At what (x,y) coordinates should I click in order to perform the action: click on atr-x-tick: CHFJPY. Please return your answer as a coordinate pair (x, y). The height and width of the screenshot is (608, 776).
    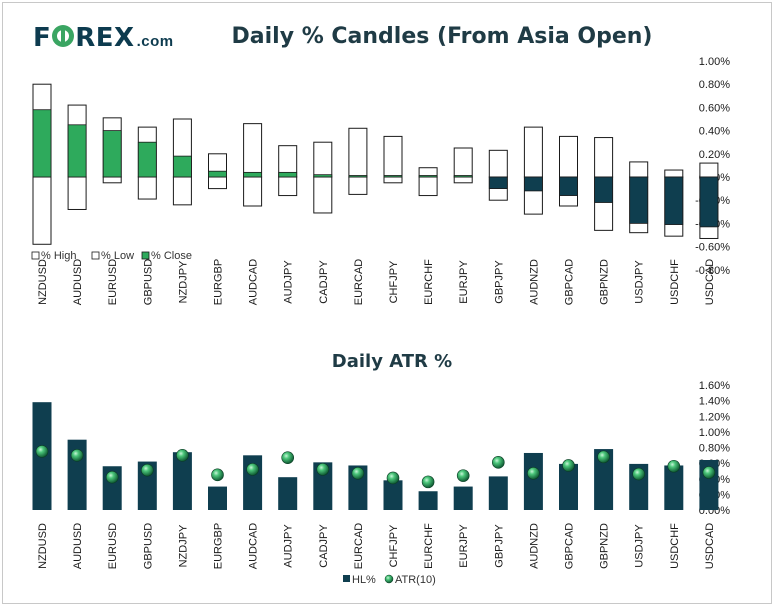
    Looking at the image, I should click on (394, 545).